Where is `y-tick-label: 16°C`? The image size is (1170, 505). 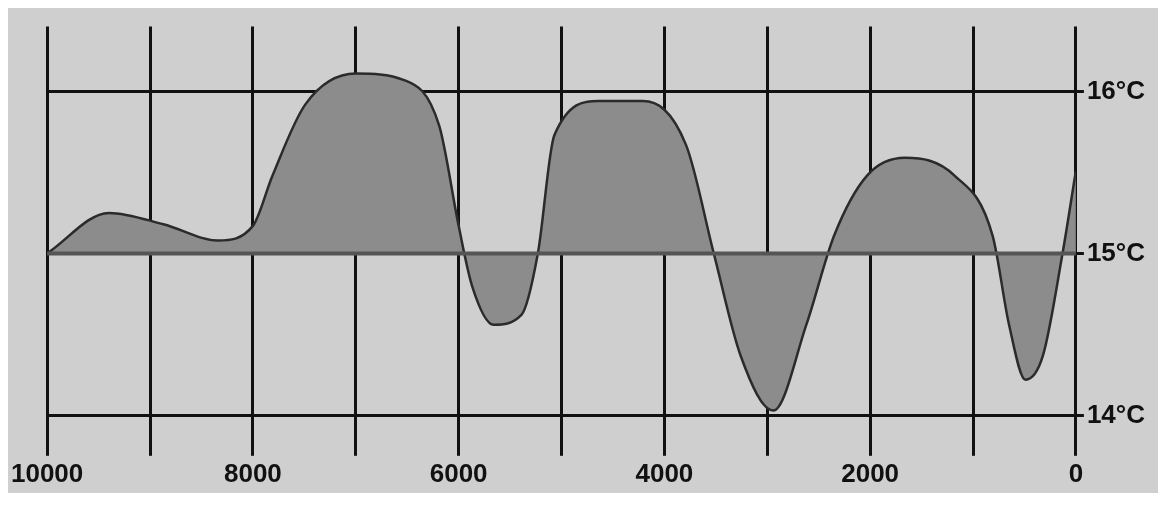
y-tick-label: 16°C is located at coordinates (1116, 89).